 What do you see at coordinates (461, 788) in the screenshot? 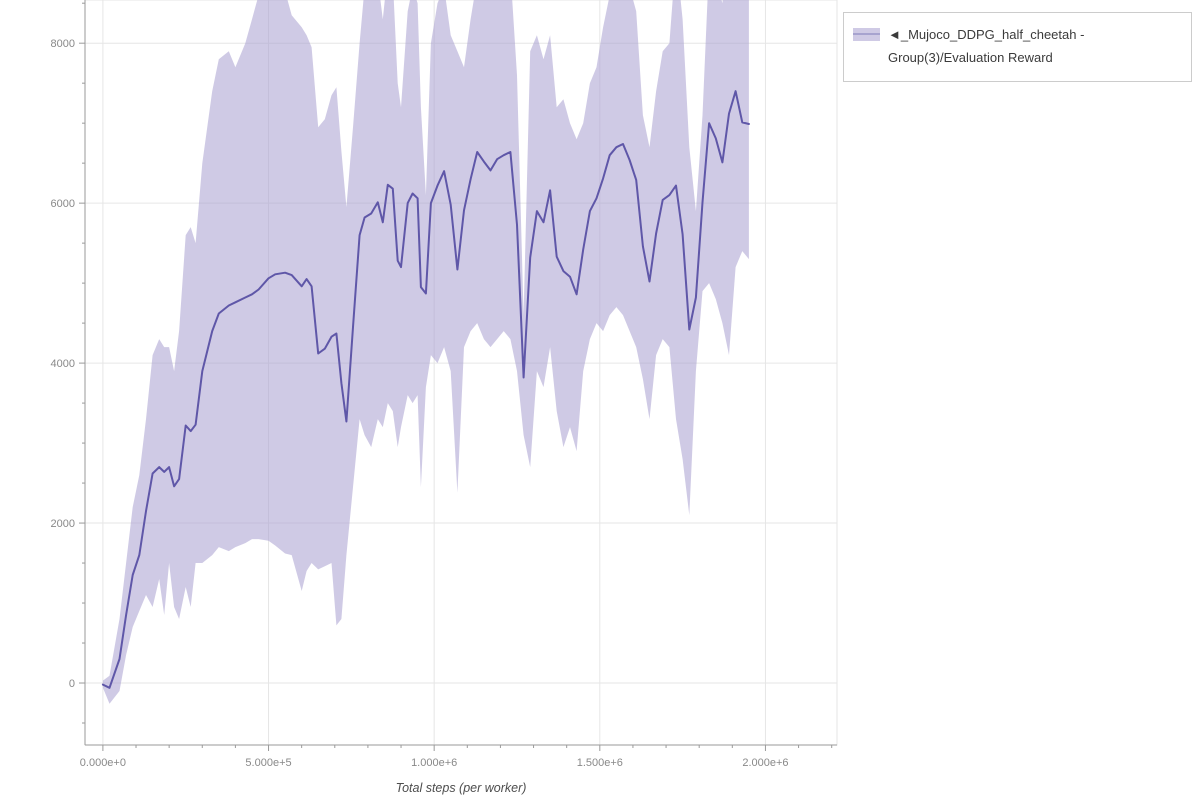
I see `x-axis-title: Total steps (per worker)` at bounding box center [461, 788].